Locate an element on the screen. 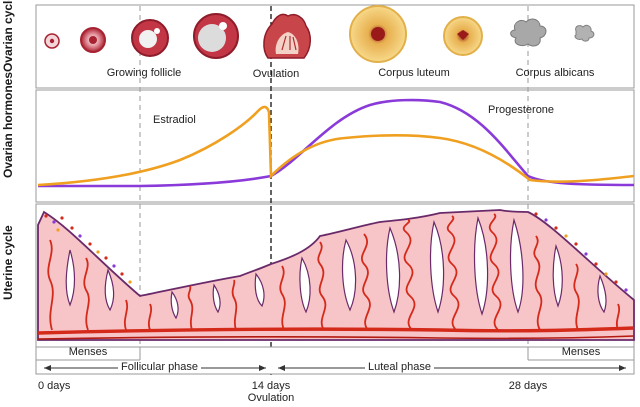 The width and height of the screenshot is (640, 407). estradiol-label: Estradiol is located at coordinates (174, 120).